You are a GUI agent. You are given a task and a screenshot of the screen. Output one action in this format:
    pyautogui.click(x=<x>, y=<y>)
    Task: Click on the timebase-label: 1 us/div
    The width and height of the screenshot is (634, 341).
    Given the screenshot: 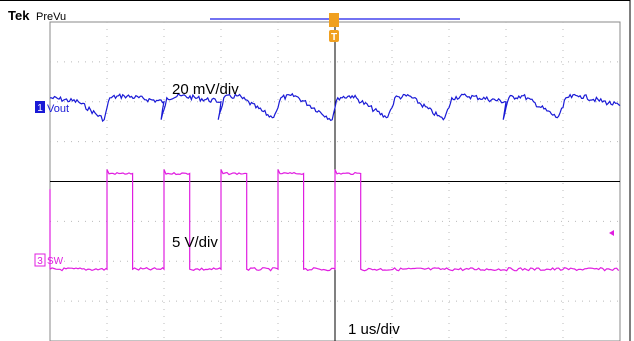 What is the action you would take?
    pyautogui.click(x=374, y=329)
    